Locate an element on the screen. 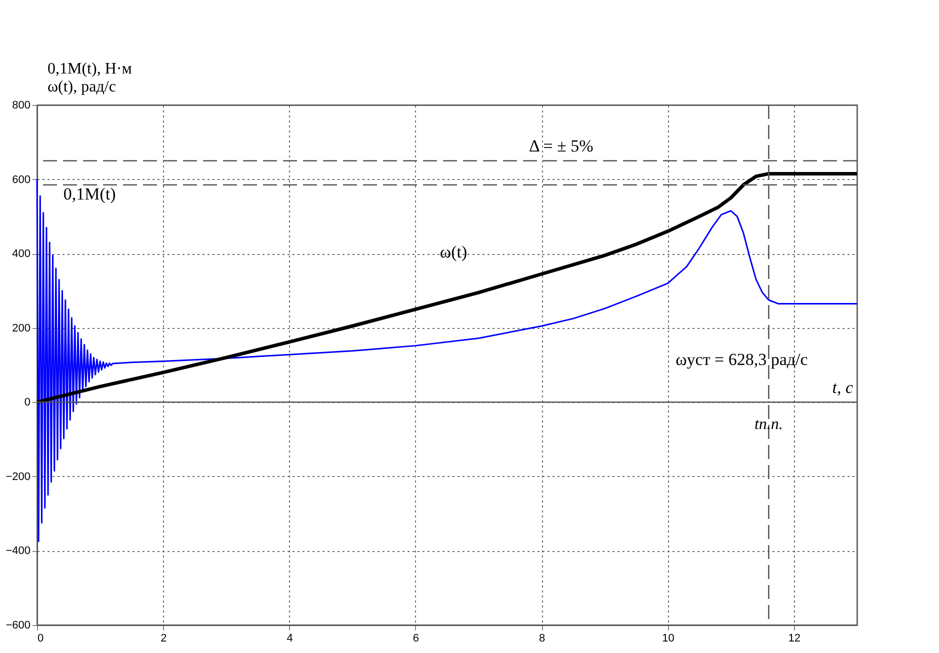 This screenshot has width=939, height=653. x-tick-label: 12 is located at coordinates (794, 638).